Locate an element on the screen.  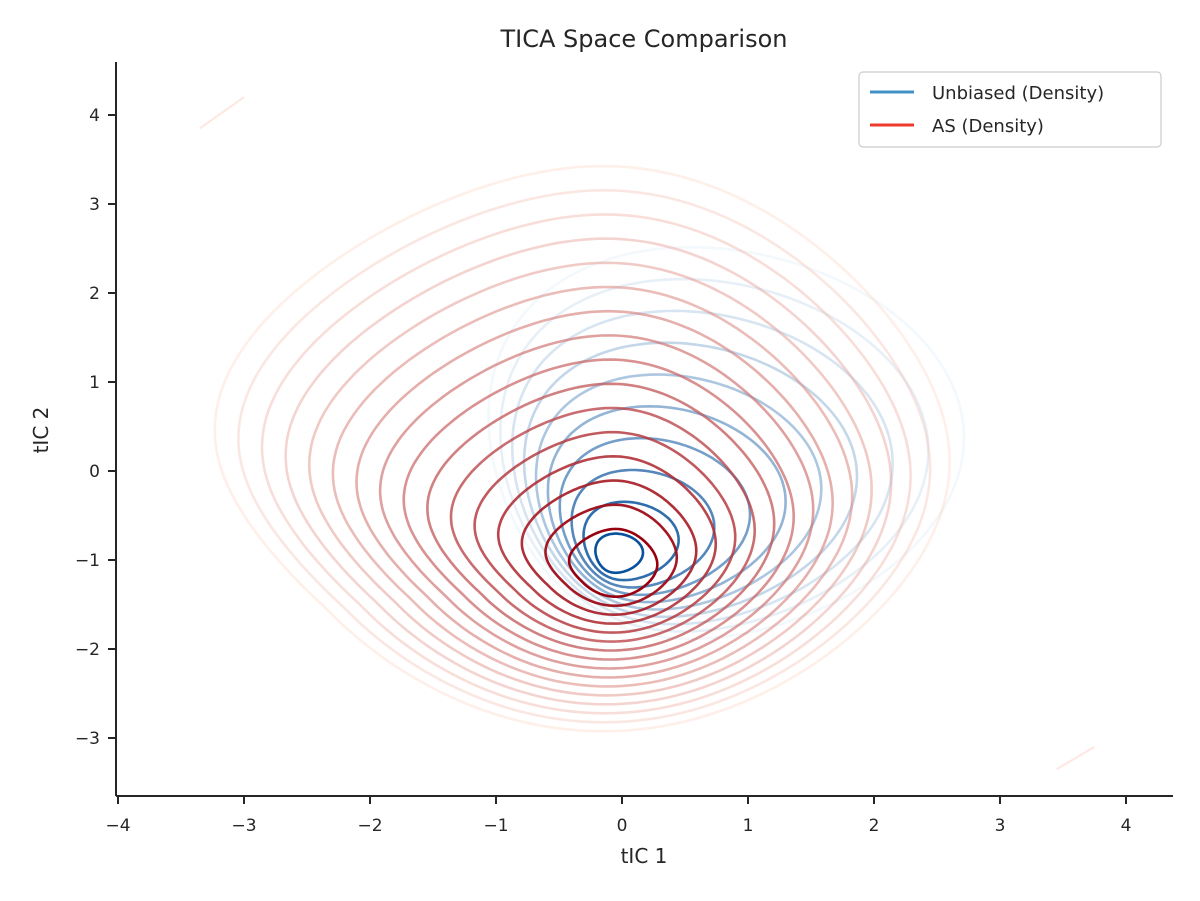
legend: Unbiased (Density) AS (Density) is located at coordinates (1010, 109).